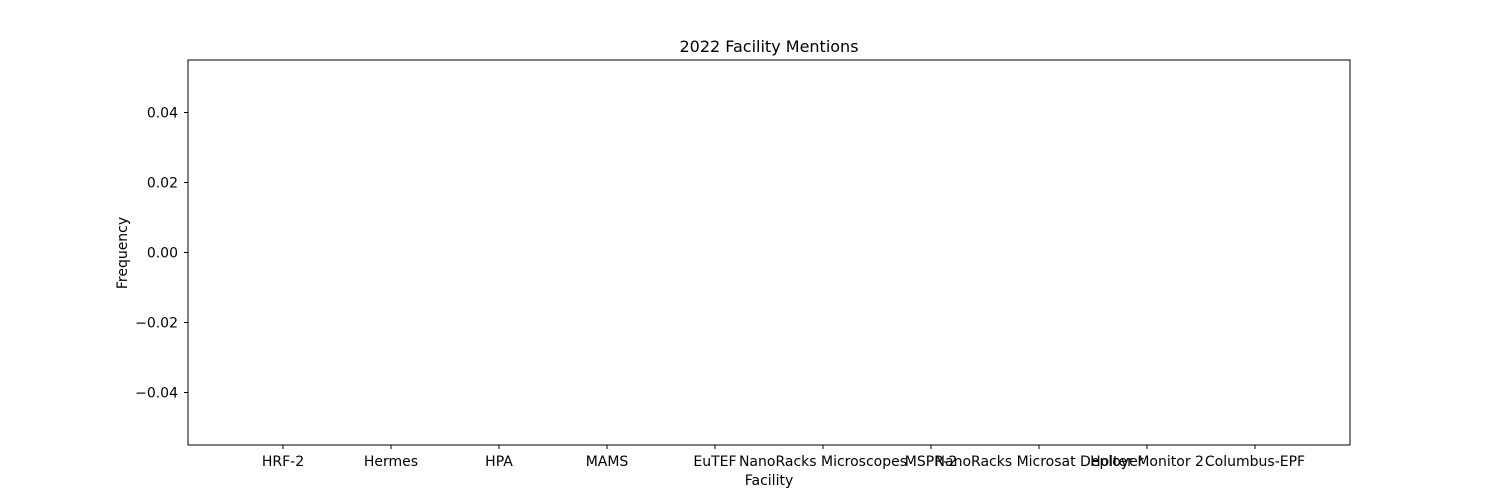 The image size is (1500, 504). I want to click on x-tick-label: HPA, so click(499, 462).